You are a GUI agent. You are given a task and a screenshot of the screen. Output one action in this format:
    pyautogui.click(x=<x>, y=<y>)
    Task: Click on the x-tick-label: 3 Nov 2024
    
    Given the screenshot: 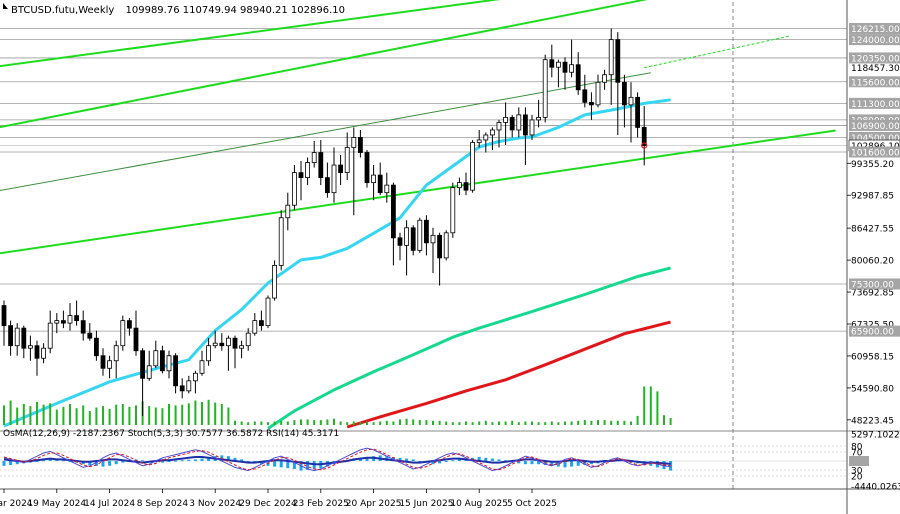 What is the action you would take?
    pyautogui.click(x=215, y=504)
    